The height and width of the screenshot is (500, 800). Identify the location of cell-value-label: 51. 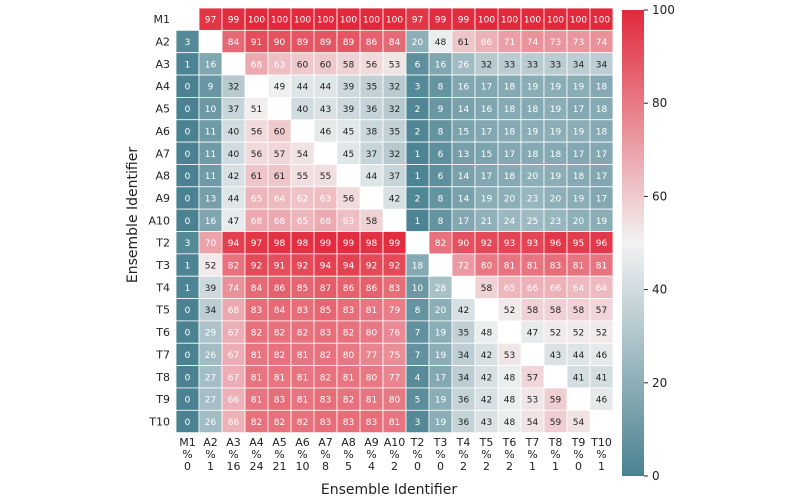
(256, 110).